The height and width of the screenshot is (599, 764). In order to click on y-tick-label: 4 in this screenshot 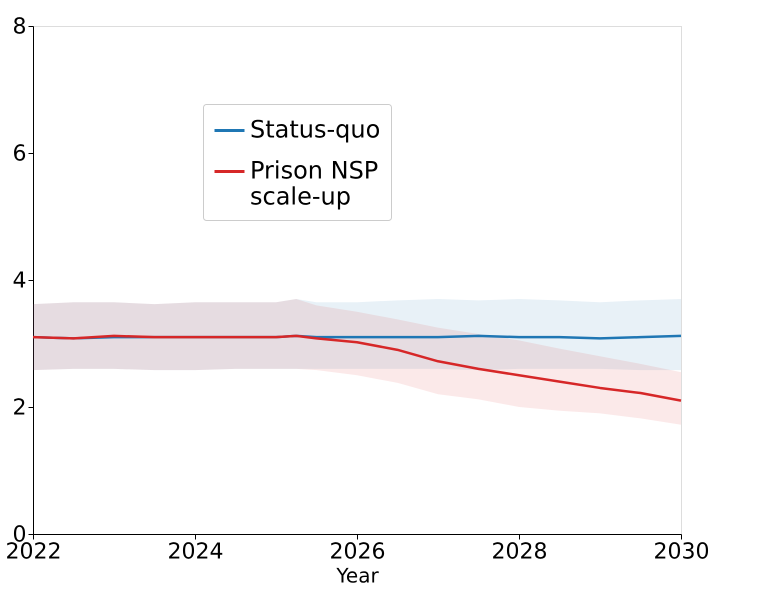, I will do `click(19, 281)`.